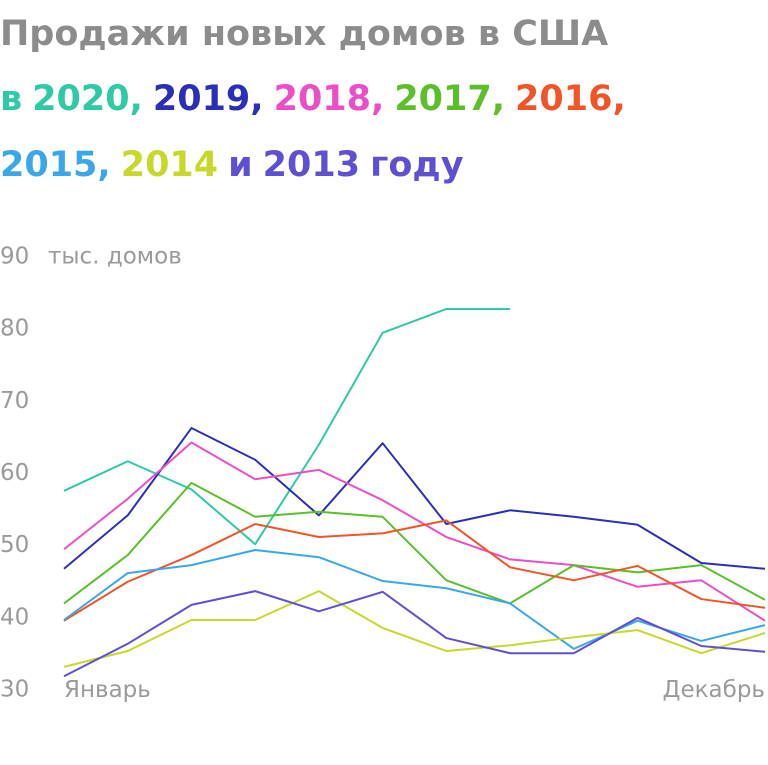 This screenshot has width=768, height=765. I want to click on legend-entry: 2014, so click(169, 165).